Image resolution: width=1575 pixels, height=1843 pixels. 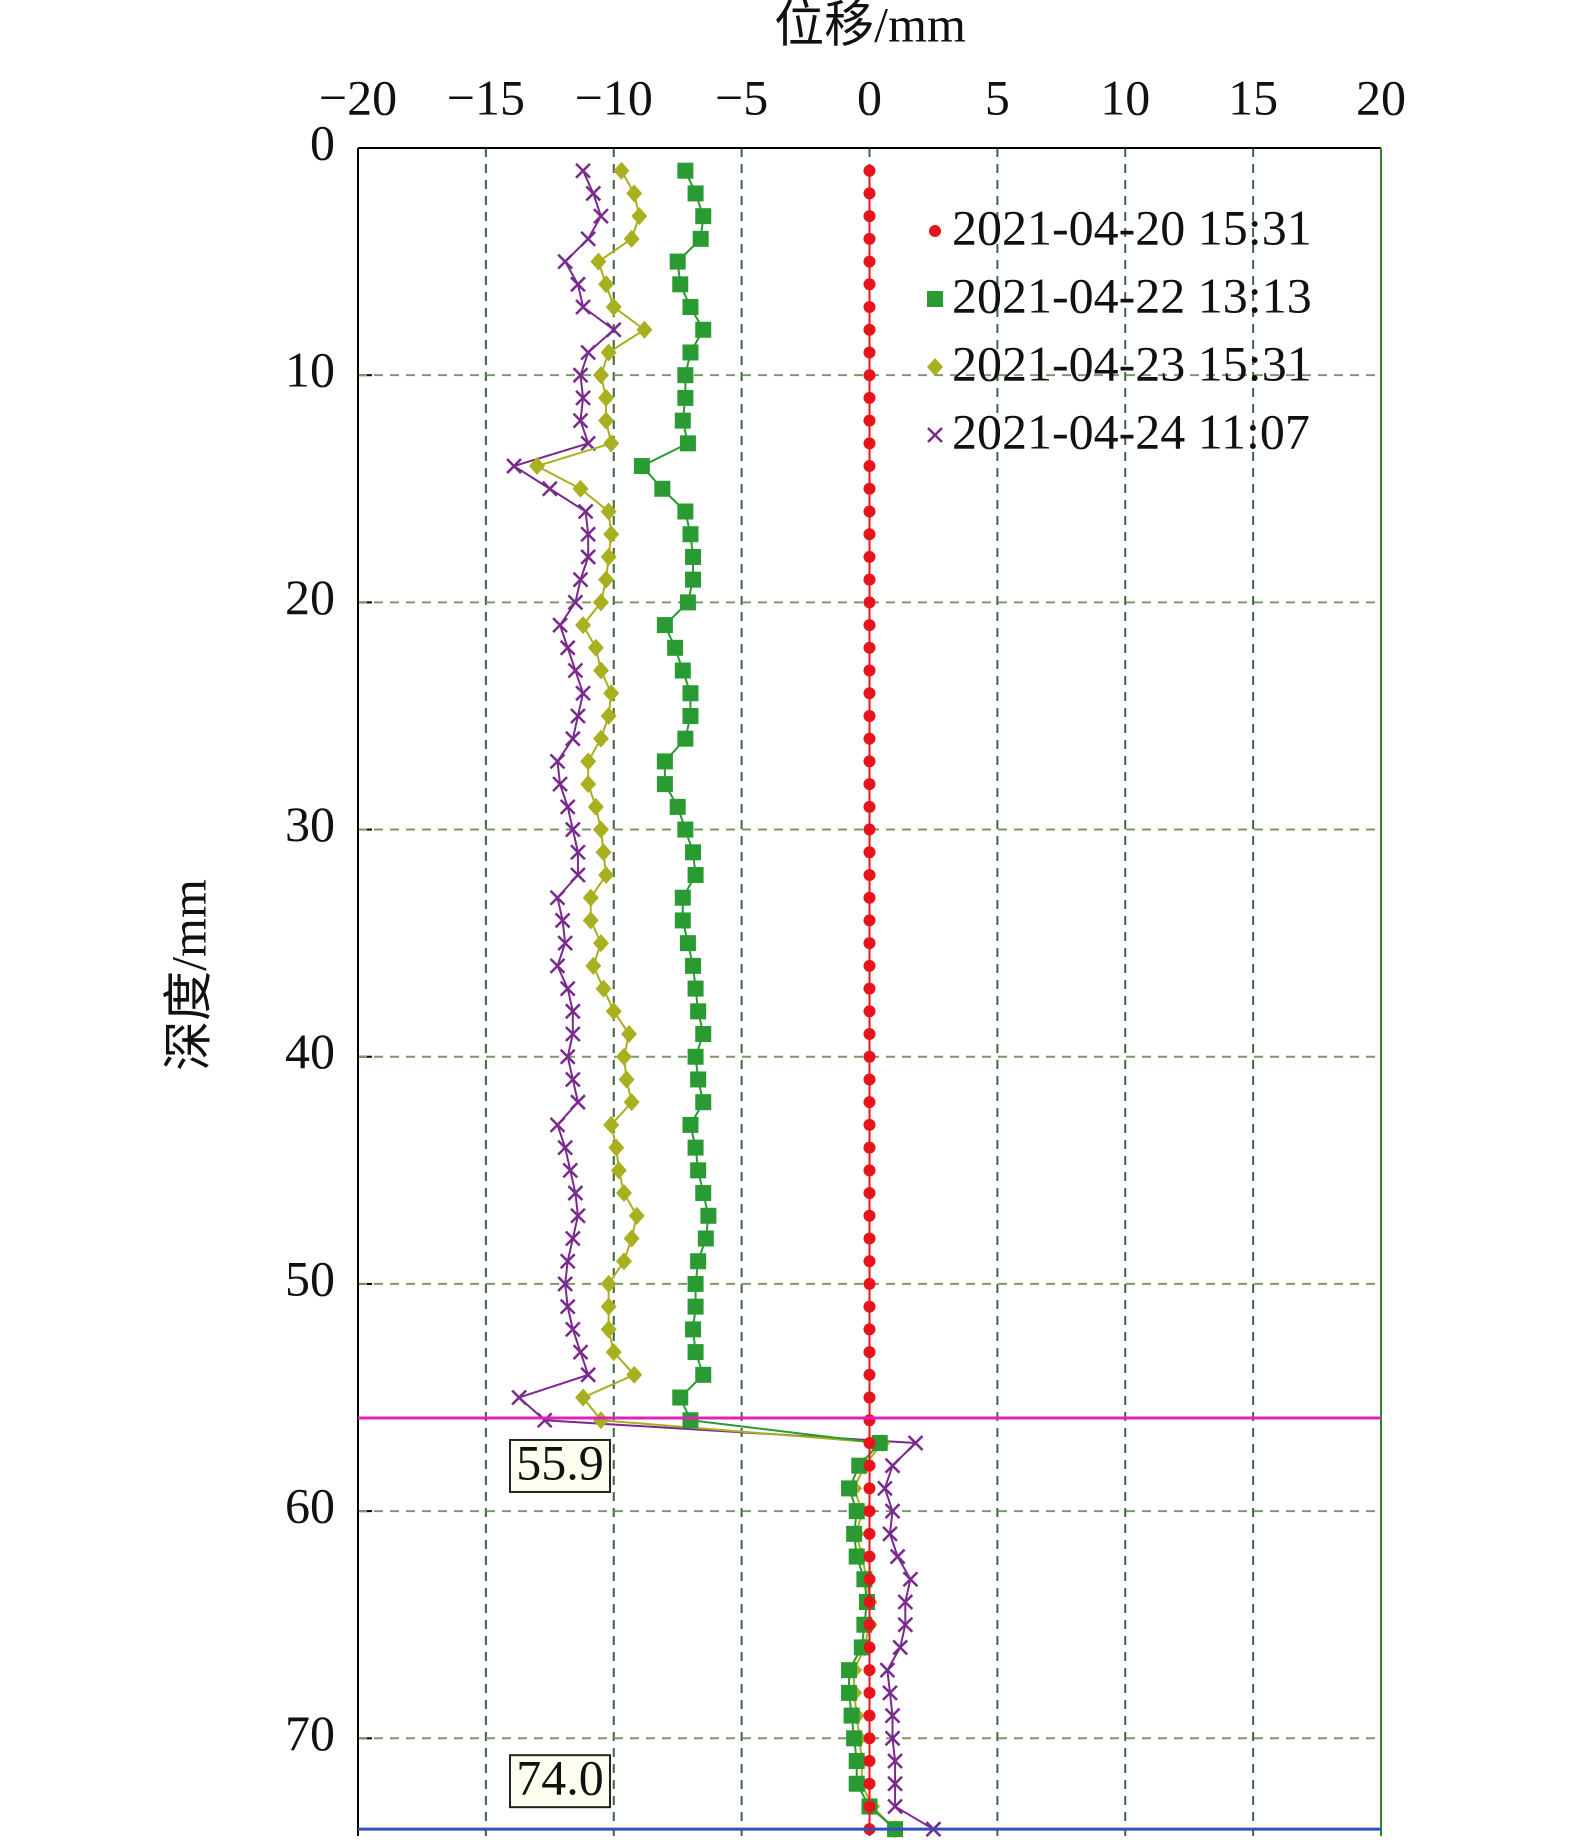 I want to click on legend-label: 2021-04-20 15:31, so click(x=1132, y=227).